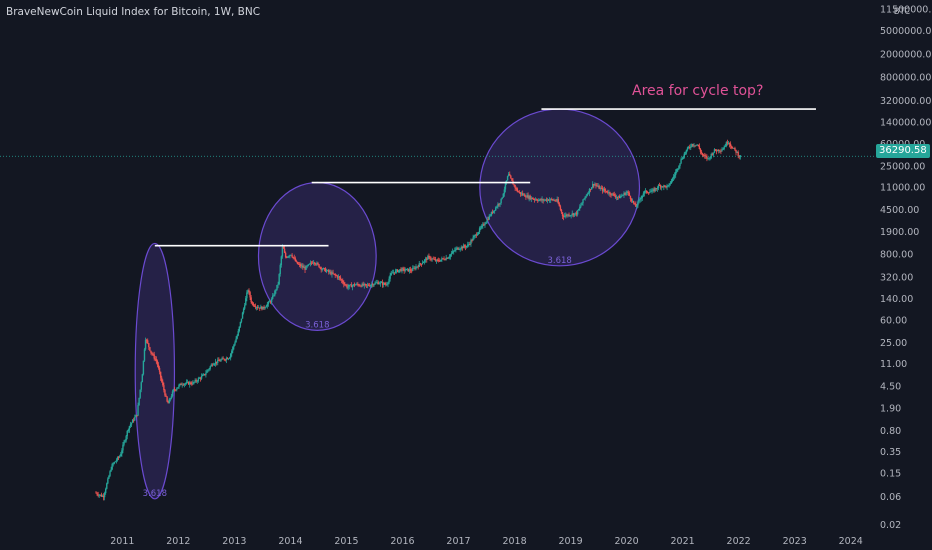  I want to click on x-tick-label: 2022, so click(739, 541).